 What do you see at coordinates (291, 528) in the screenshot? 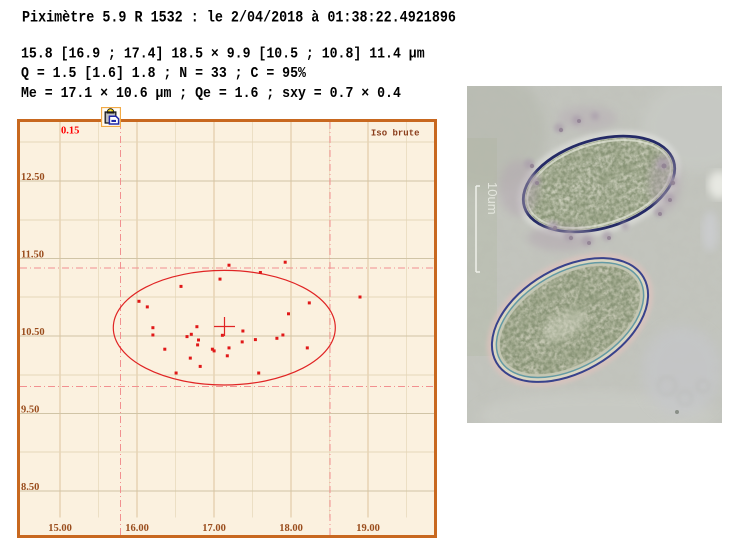
I see `svg-text: 18.00` at bounding box center [291, 528].